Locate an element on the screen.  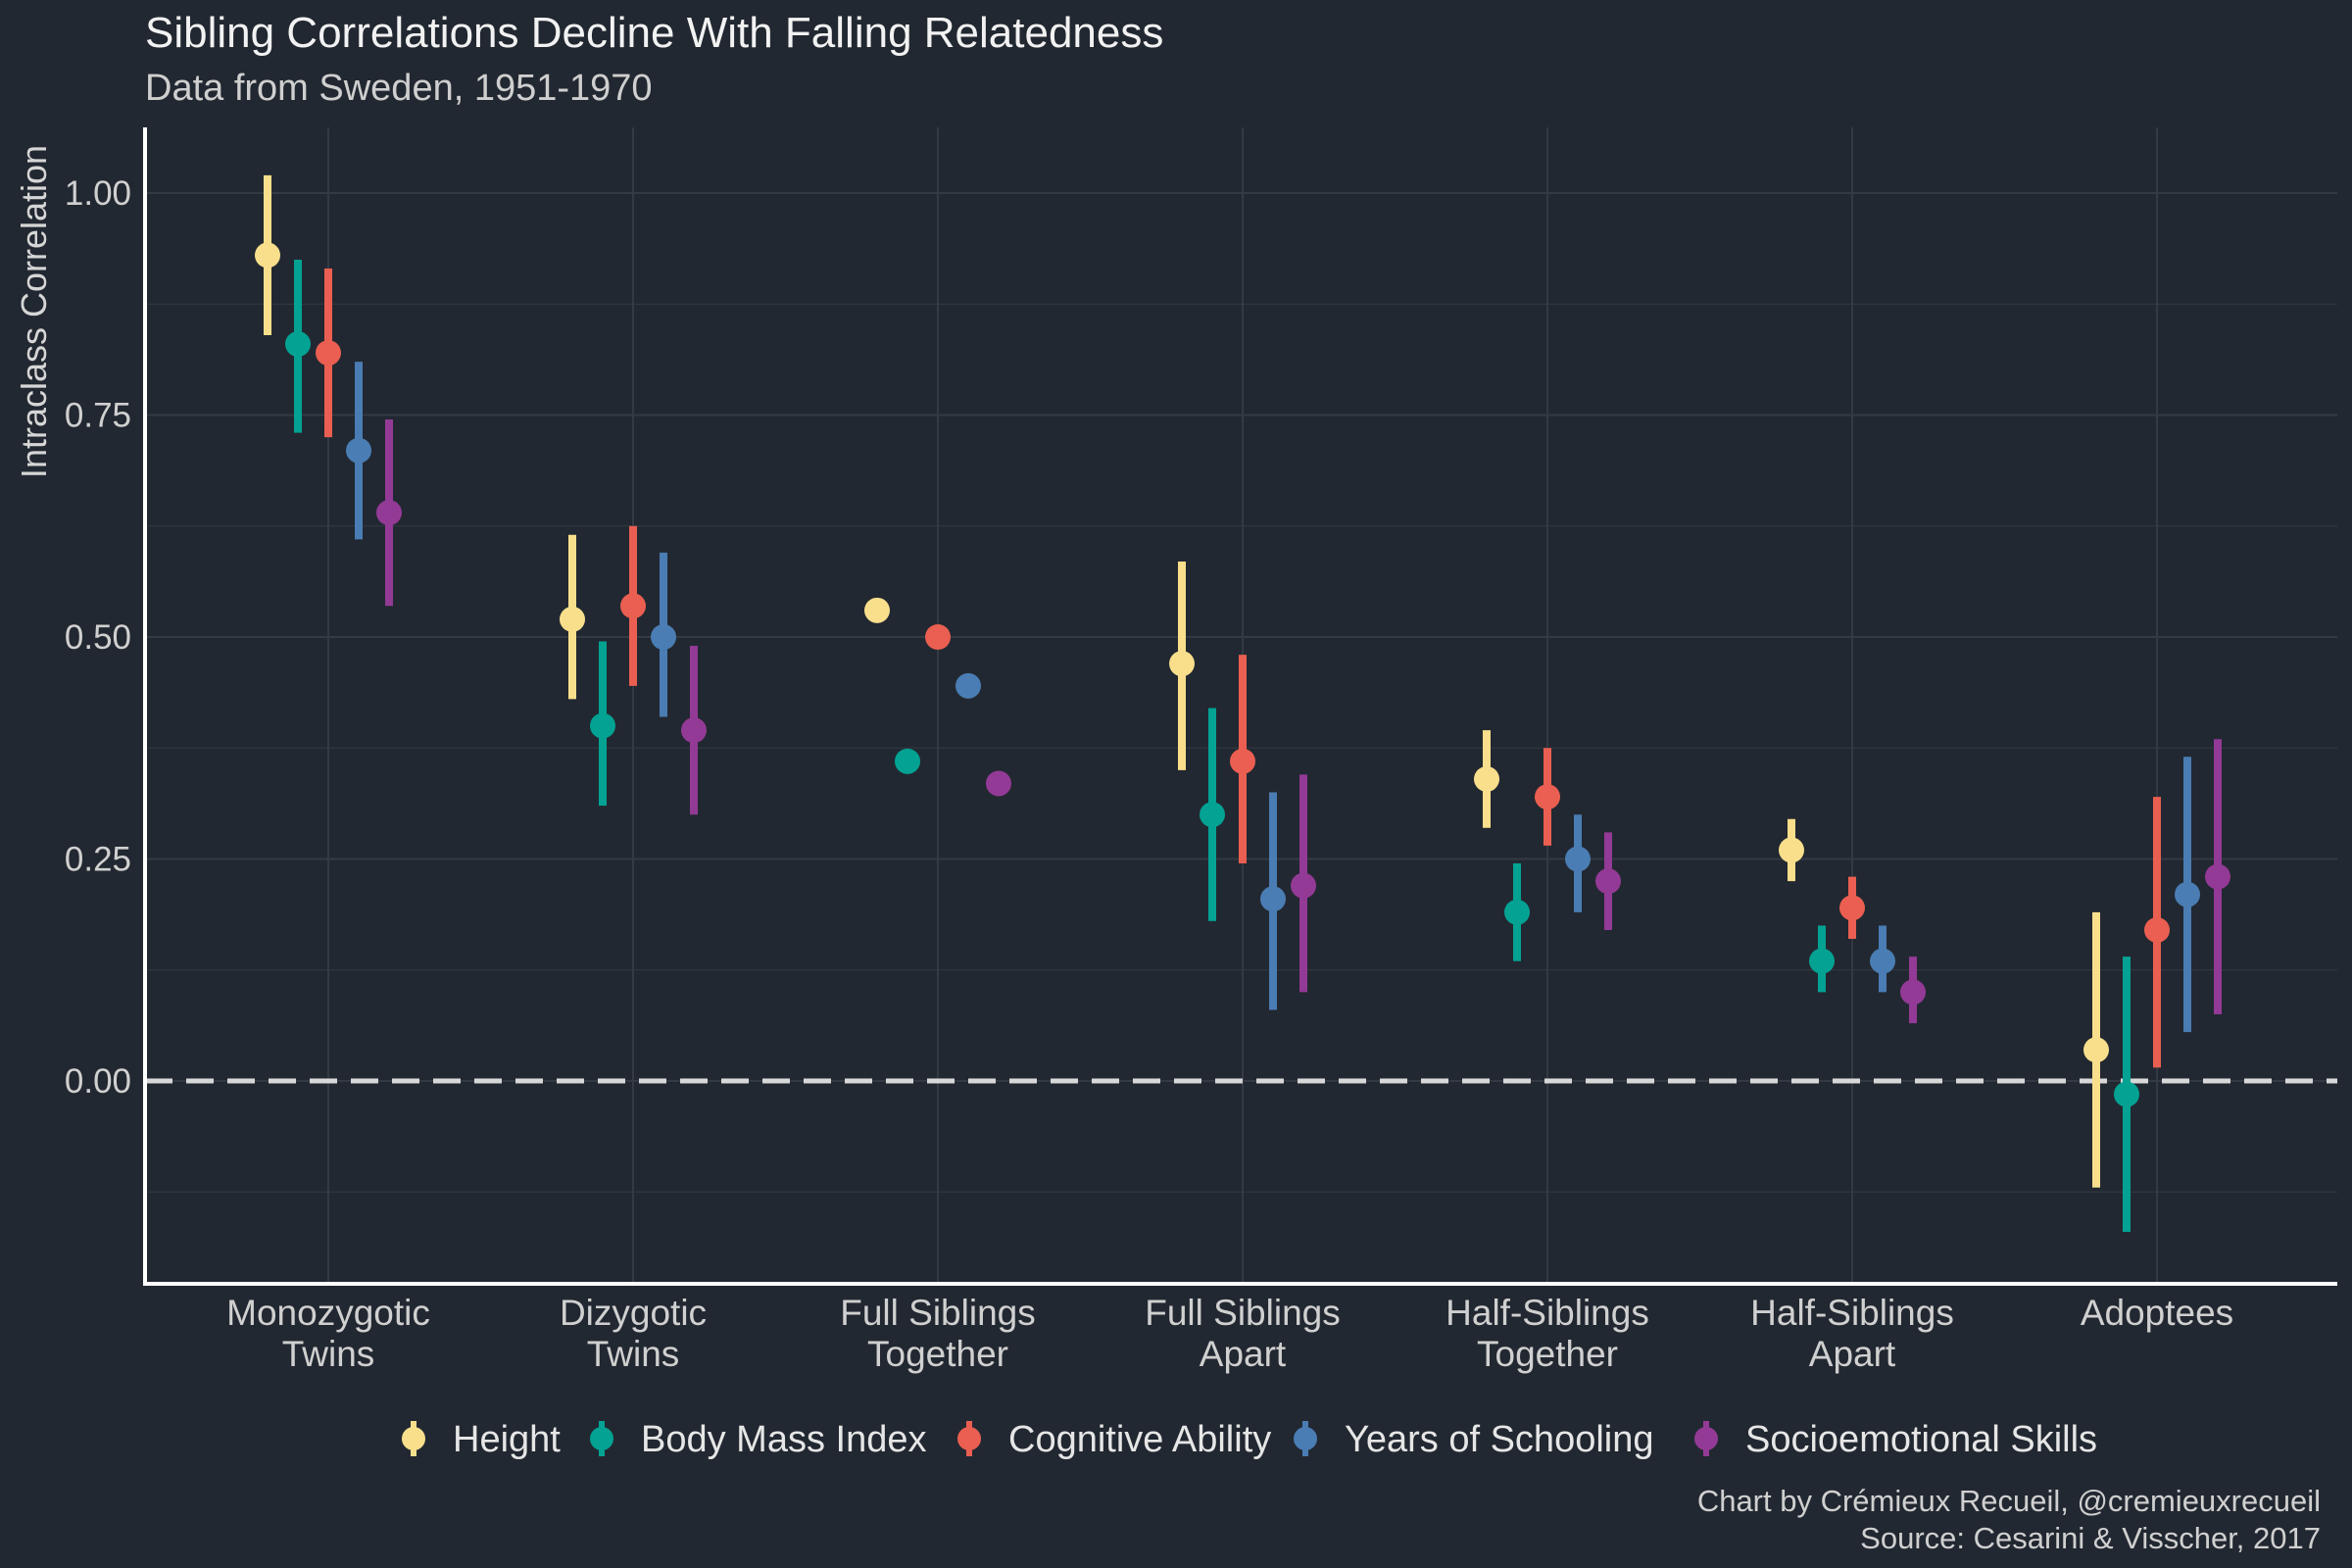
y-tick-label: 1.00 is located at coordinates (98, 193).